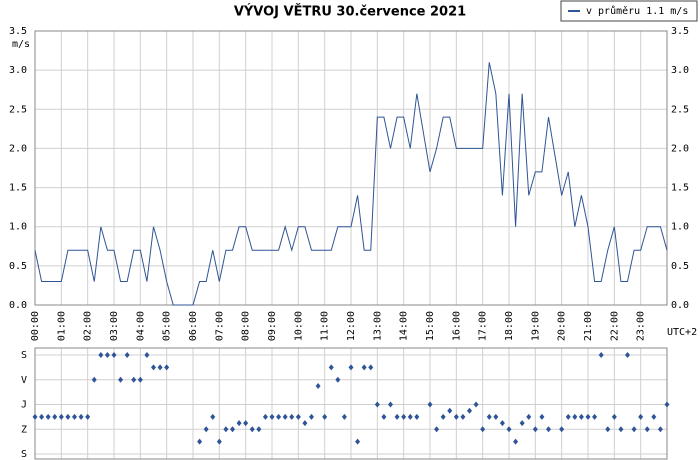 This screenshot has height=460, width=700. I want to click on y-tick-label: 3.0, so click(18, 70).